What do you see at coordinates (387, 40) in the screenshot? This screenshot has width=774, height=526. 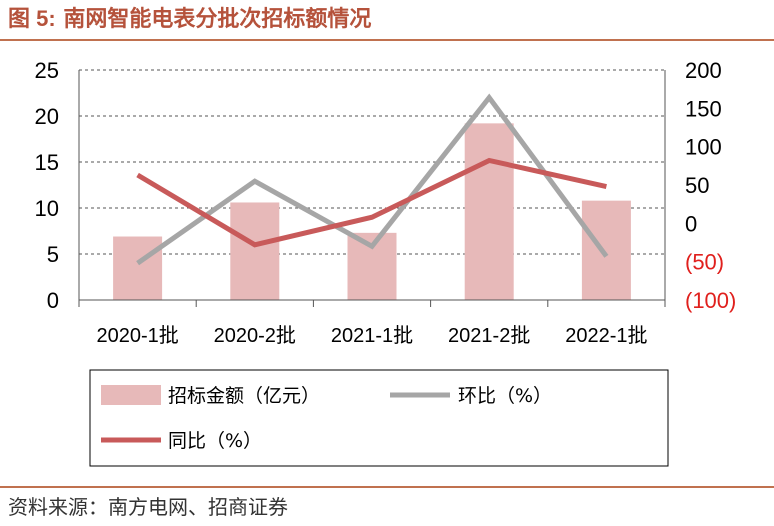 I see `header-rule` at bounding box center [387, 40].